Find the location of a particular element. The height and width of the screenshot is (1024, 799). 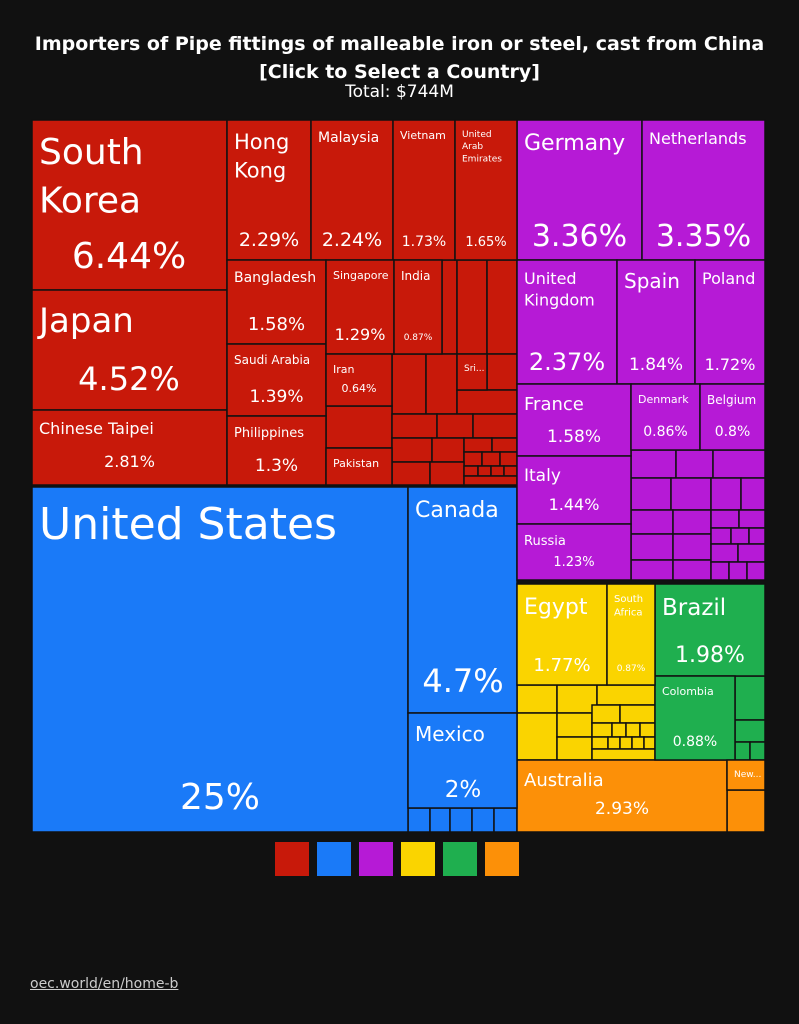

tile-bangladesh: Bangladesh 1.58% is located at coordinates (276, 302).